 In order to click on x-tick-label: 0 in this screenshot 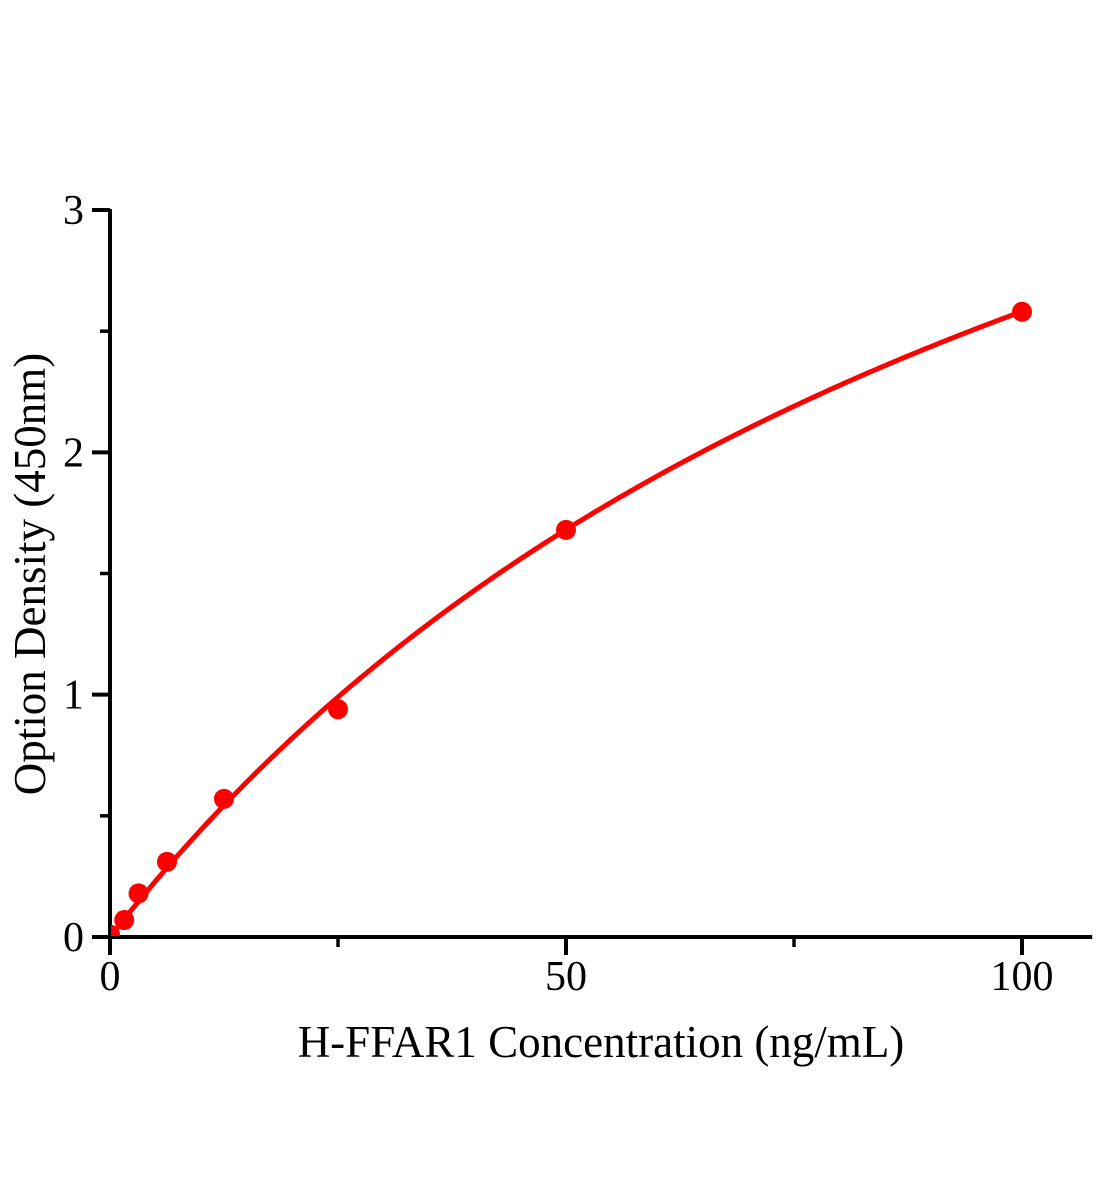, I will do `click(110, 977)`.